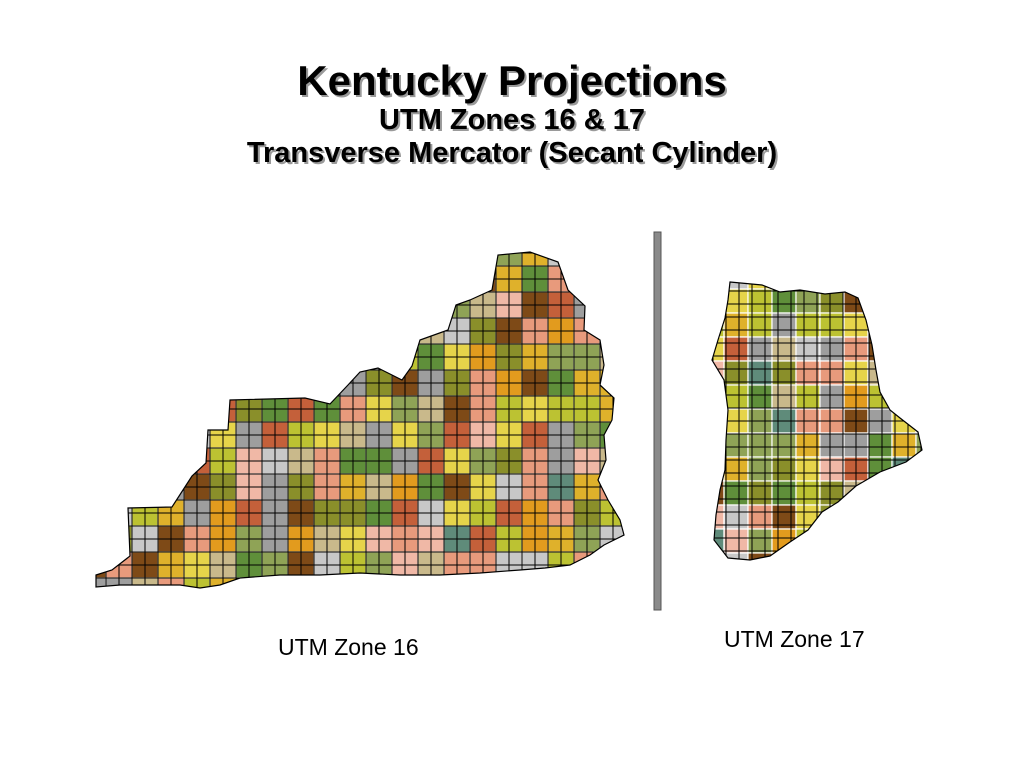 The width and height of the screenshot is (1024, 768). What do you see at coordinates (512, 153) in the screenshot?
I see `slide-subtitle-projection: Transverse Mercator (Secant Cylinder)` at bounding box center [512, 153].